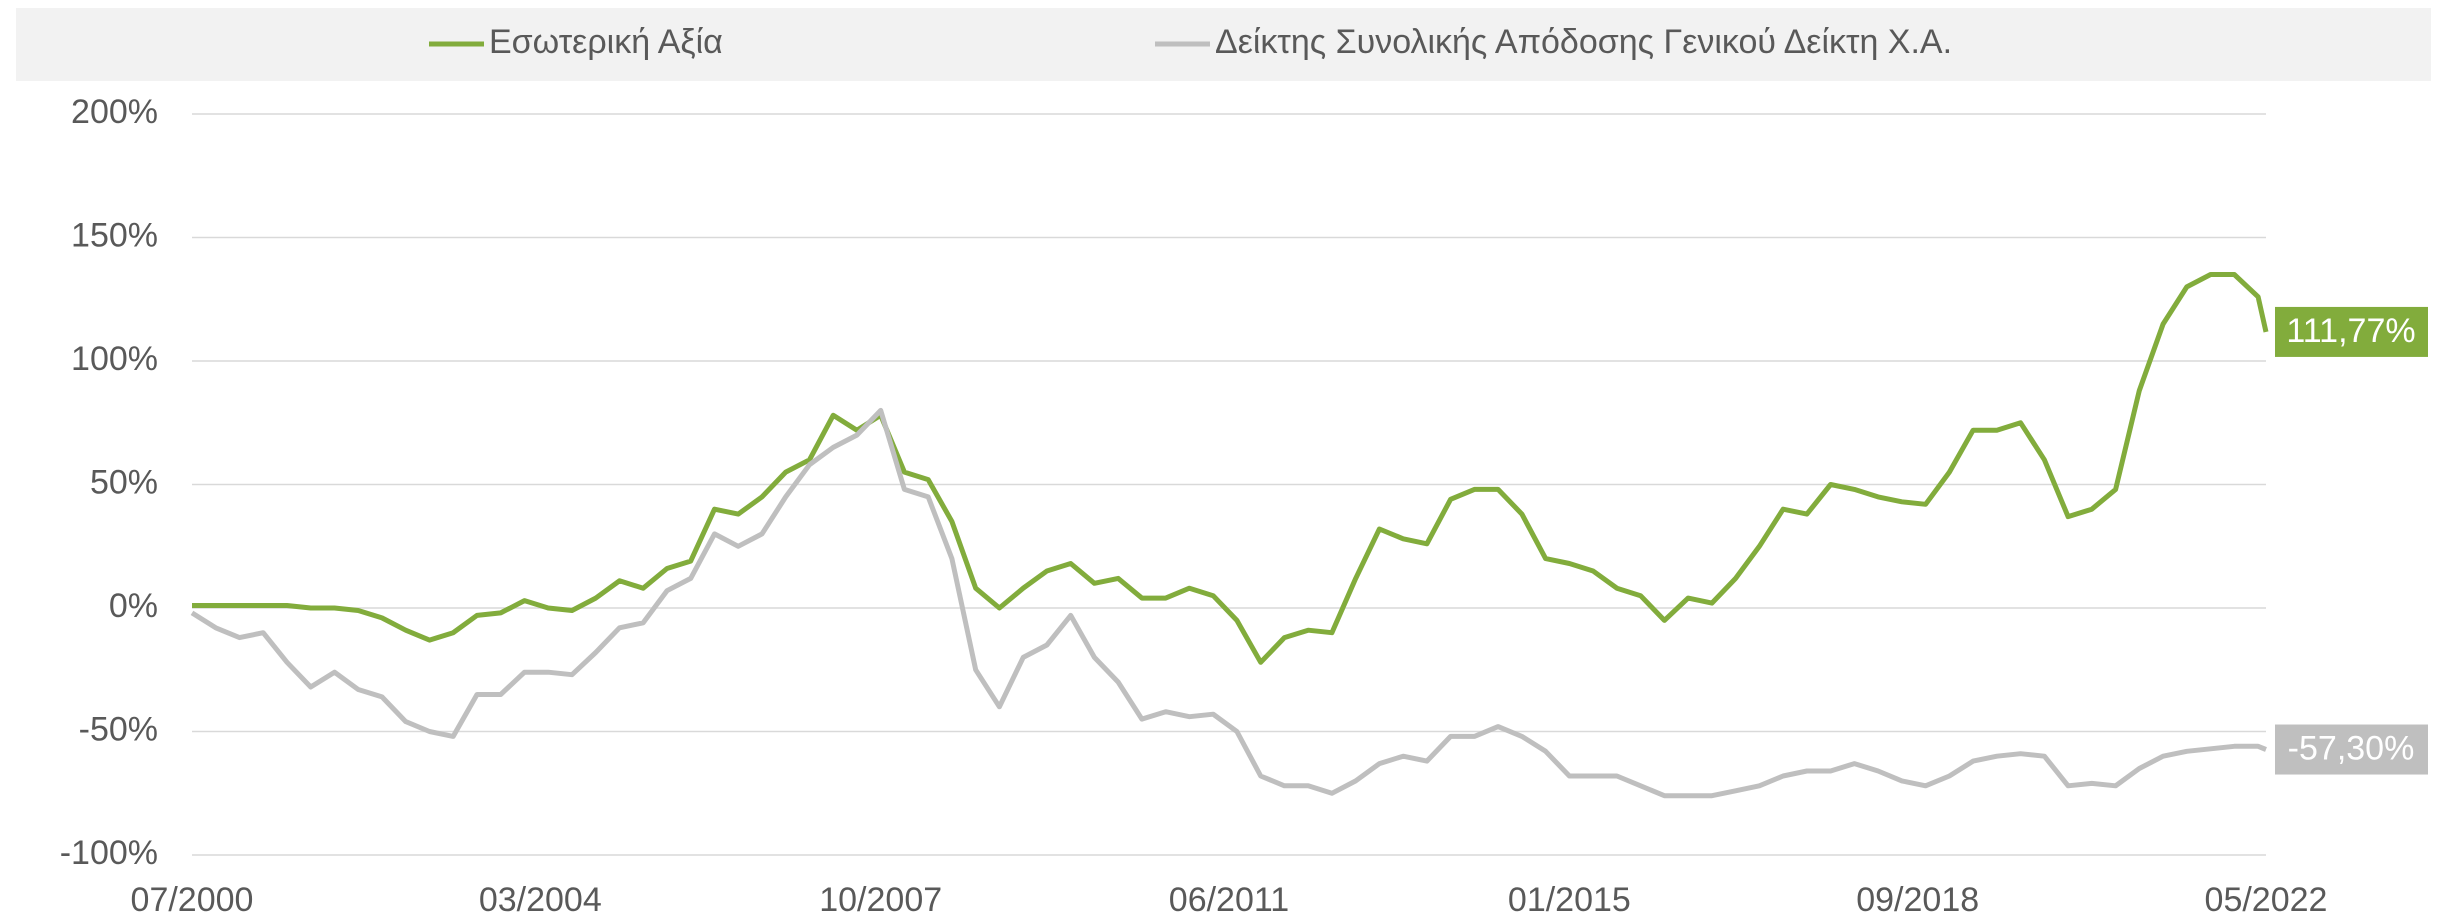 The image size is (2447, 923). What do you see at coordinates (1229, 900) in the screenshot?
I see `x-tick-label: 06/2011` at bounding box center [1229, 900].